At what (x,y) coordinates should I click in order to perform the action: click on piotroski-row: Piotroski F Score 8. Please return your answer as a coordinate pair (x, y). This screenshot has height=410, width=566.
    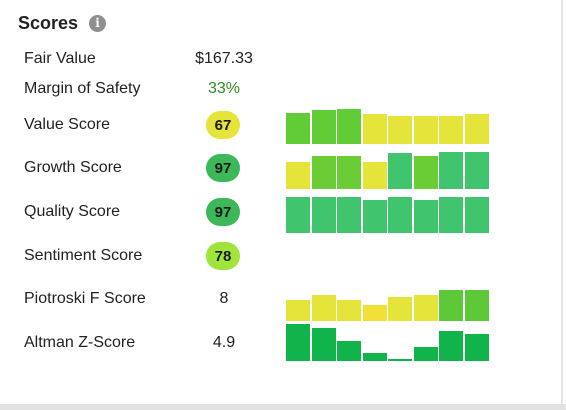
    Looking at the image, I should click on (280, 302).